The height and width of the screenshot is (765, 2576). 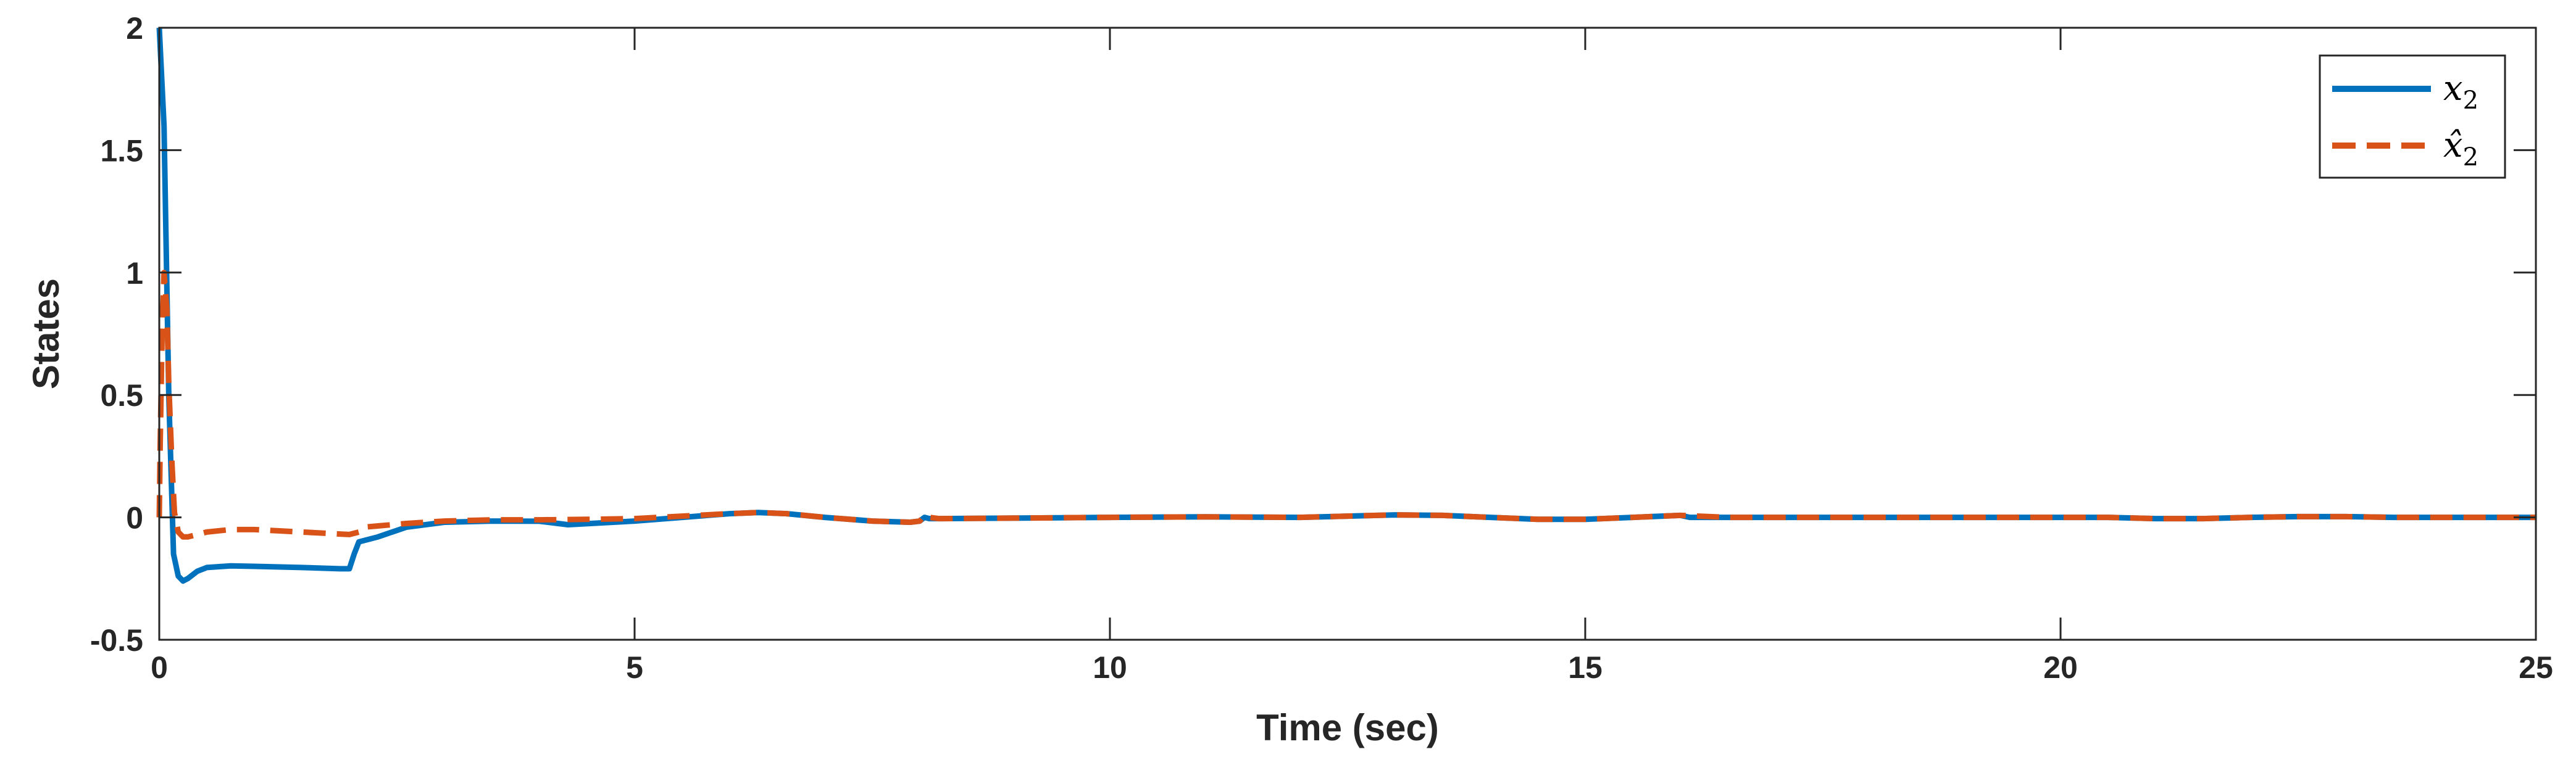 I want to click on x-tick-label: 5, so click(x=634, y=667).